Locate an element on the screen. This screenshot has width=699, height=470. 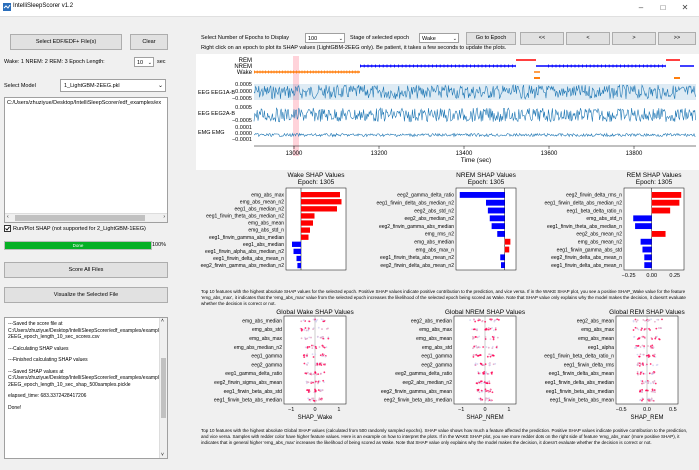
visualize-button: Visualize the Selected File is located at coordinates (86, 295).